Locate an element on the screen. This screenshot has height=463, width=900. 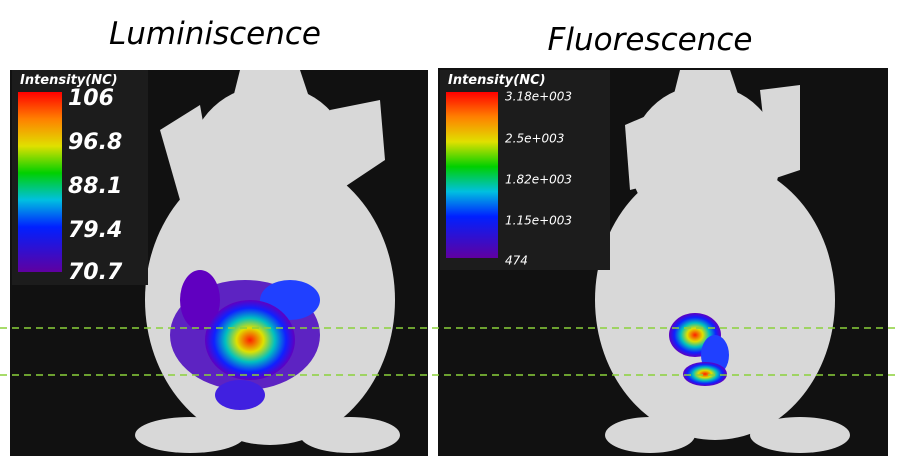
colorbar-label: 474 is located at coordinates (516, 261).